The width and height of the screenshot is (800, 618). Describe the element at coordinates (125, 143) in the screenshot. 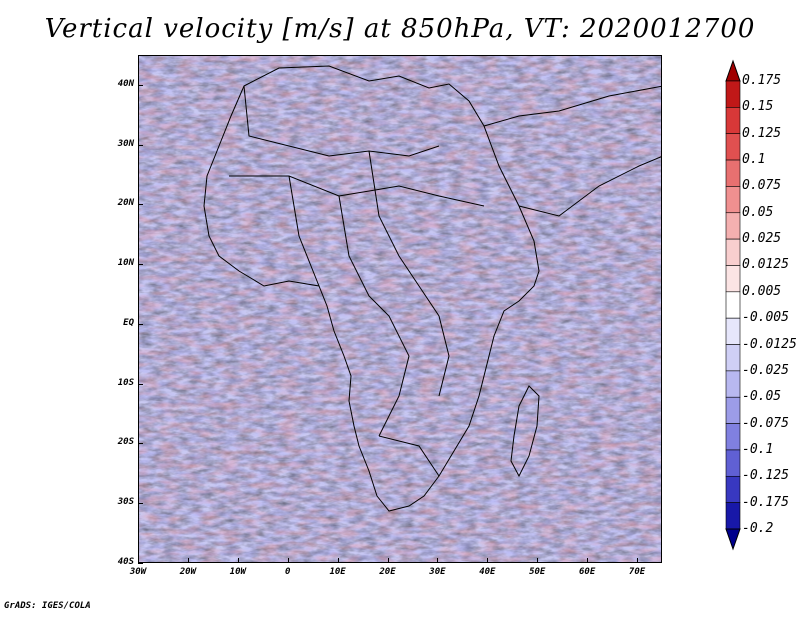

I see `lat-tick-label: 30N` at that location.